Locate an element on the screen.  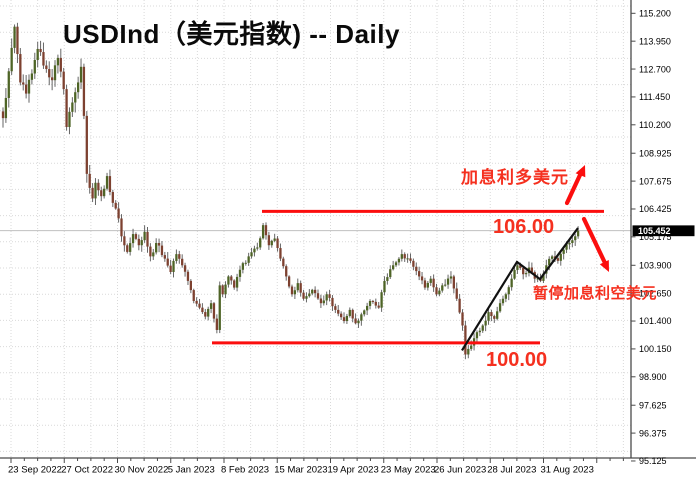
y-axis-tick-label: 112.700 is located at coordinates (655, 69).